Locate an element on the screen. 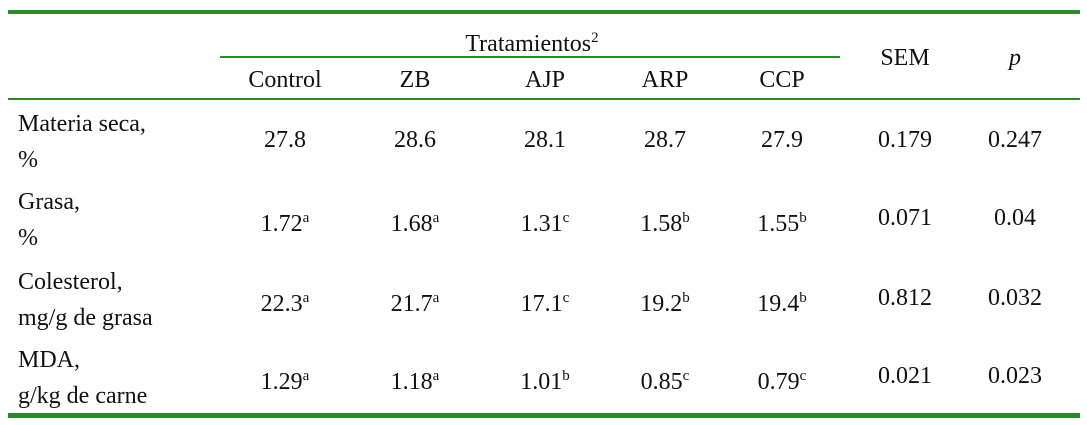 This screenshot has height=425, width=1087. cell: 1.29a is located at coordinates (285, 379).